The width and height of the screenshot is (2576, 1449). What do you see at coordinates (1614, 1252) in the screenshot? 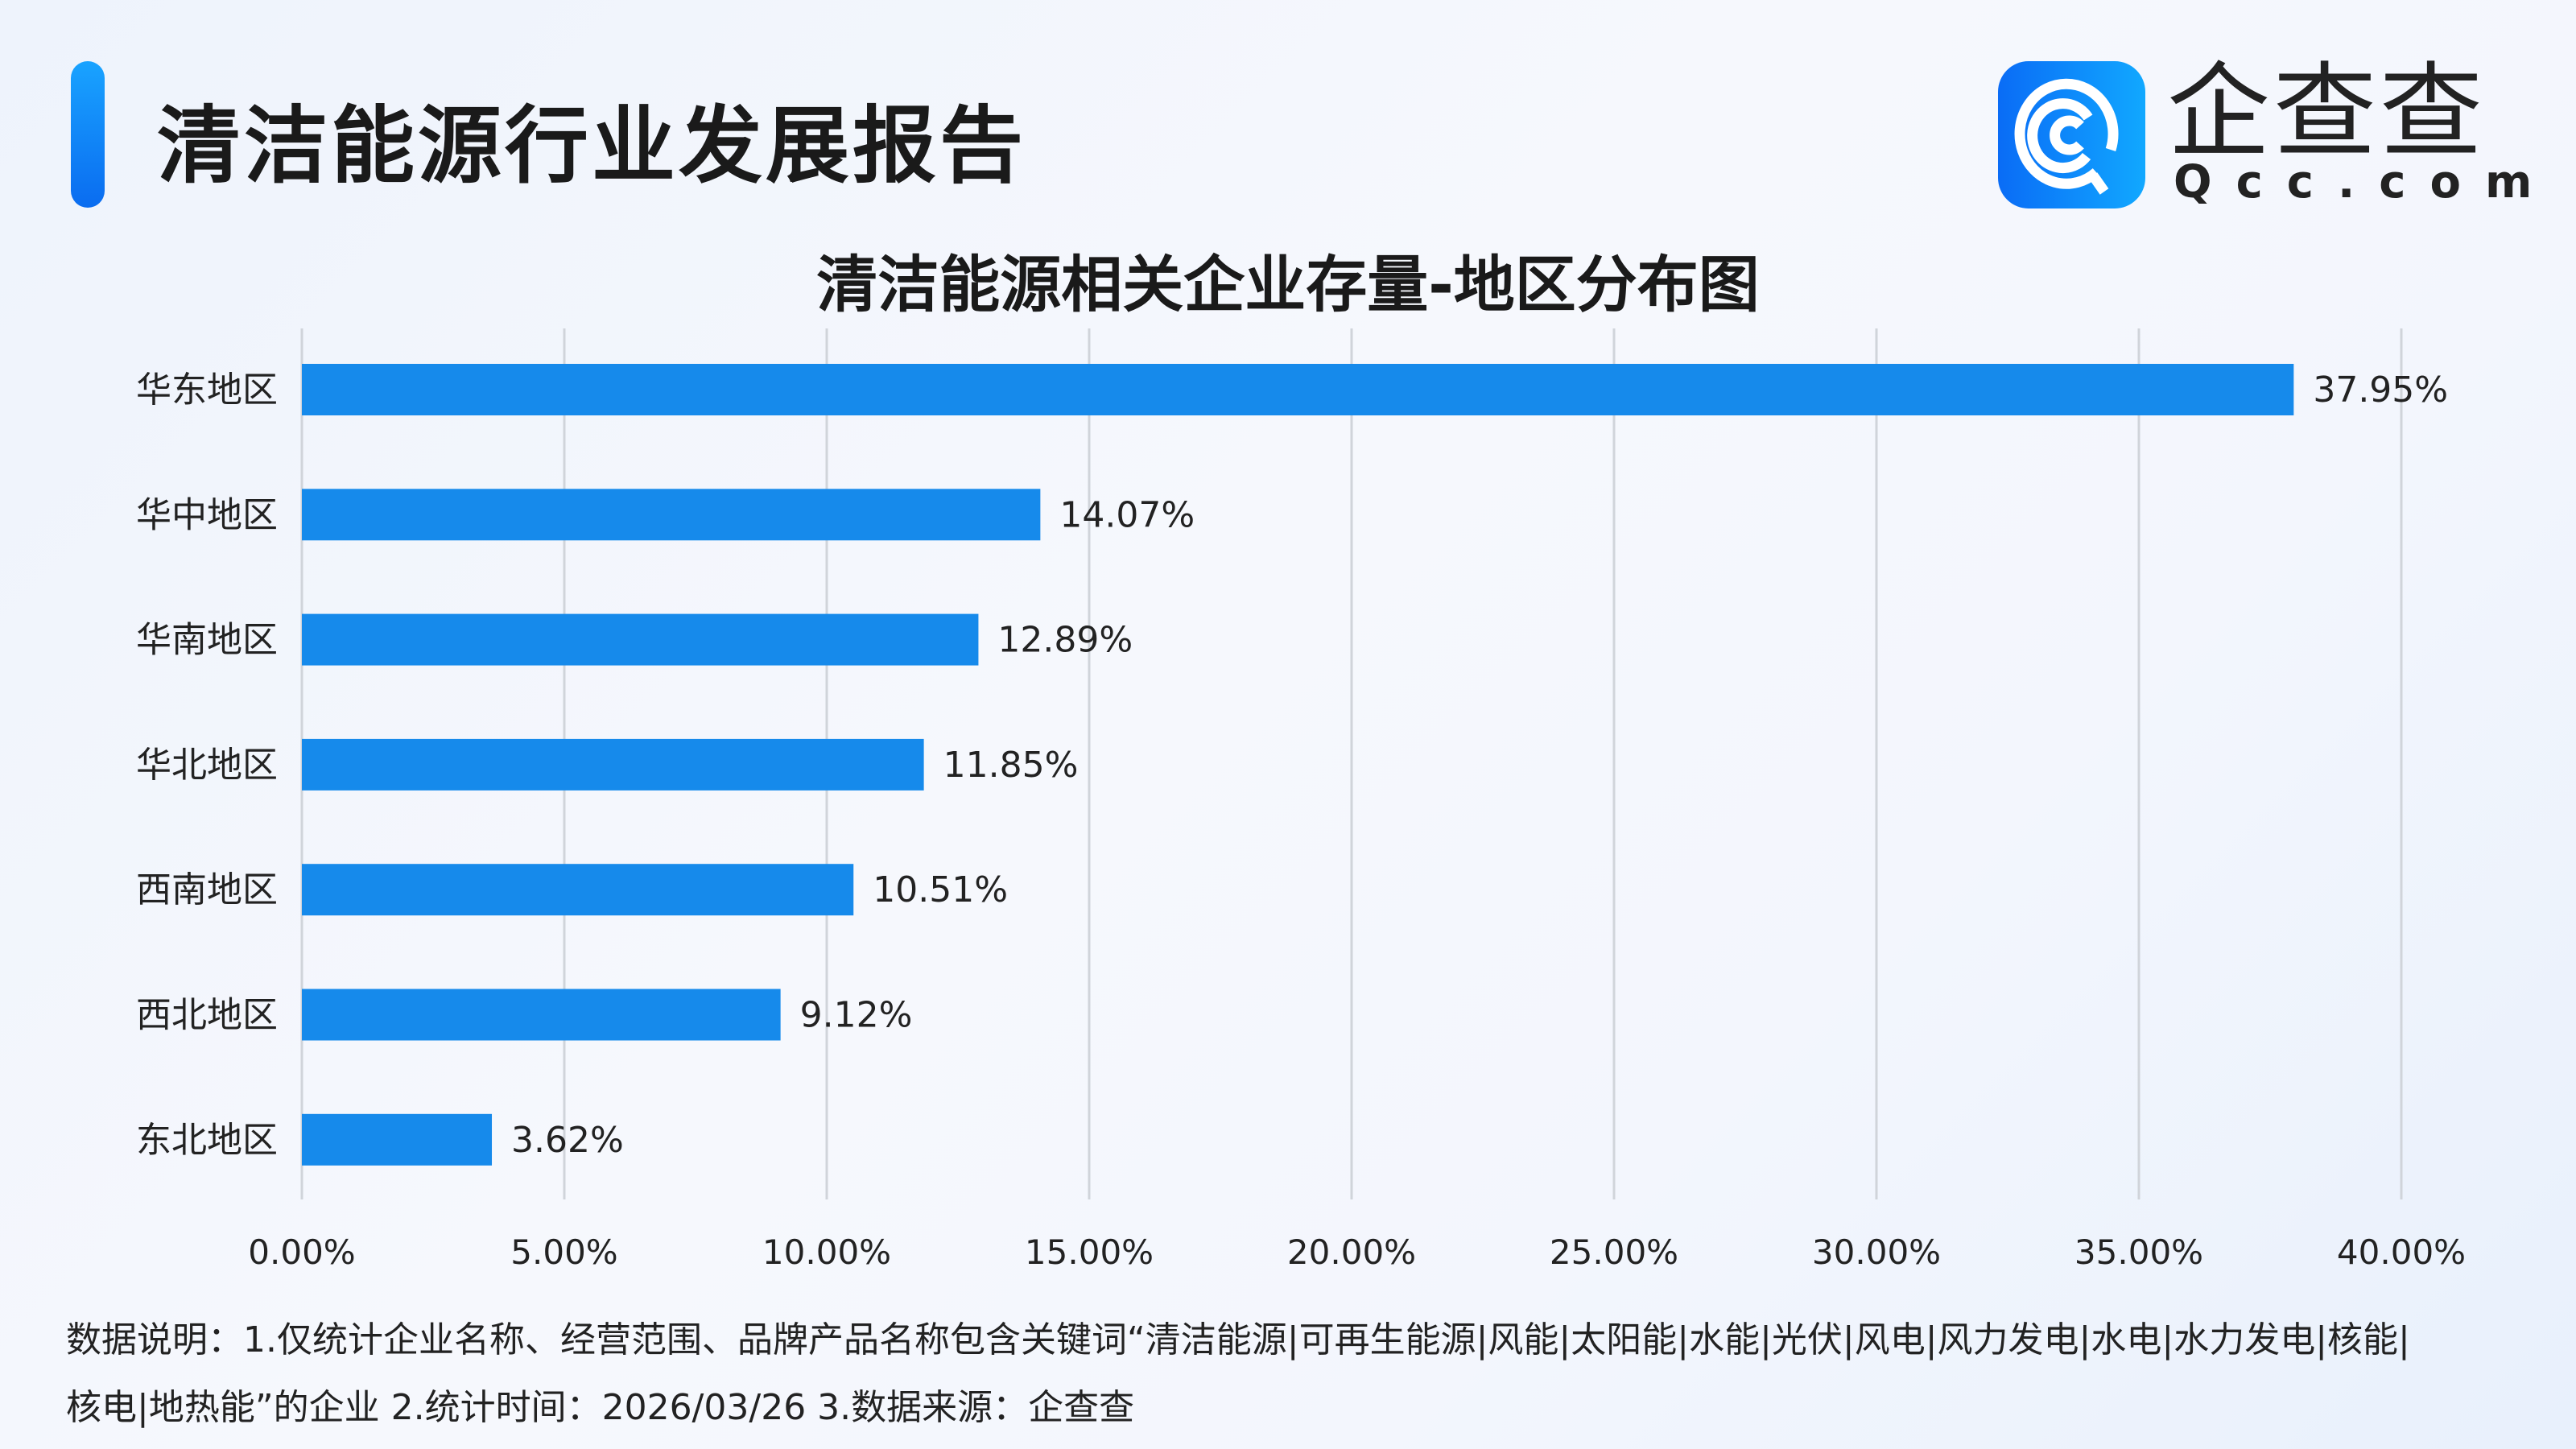
I see `x-tick-label: 25.00%` at bounding box center [1614, 1252].